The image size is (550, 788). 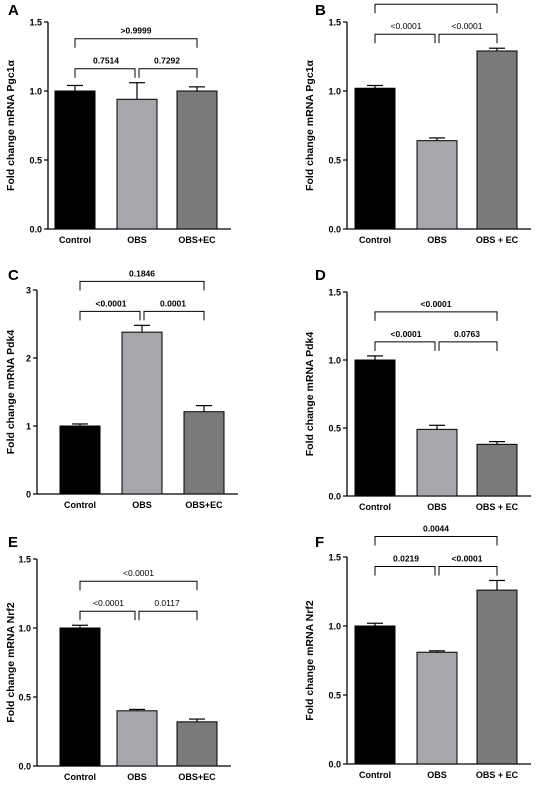 What do you see at coordinates (406, 558) in the screenshot?
I see `p-value-label: 0.0219` at bounding box center [406, 558].